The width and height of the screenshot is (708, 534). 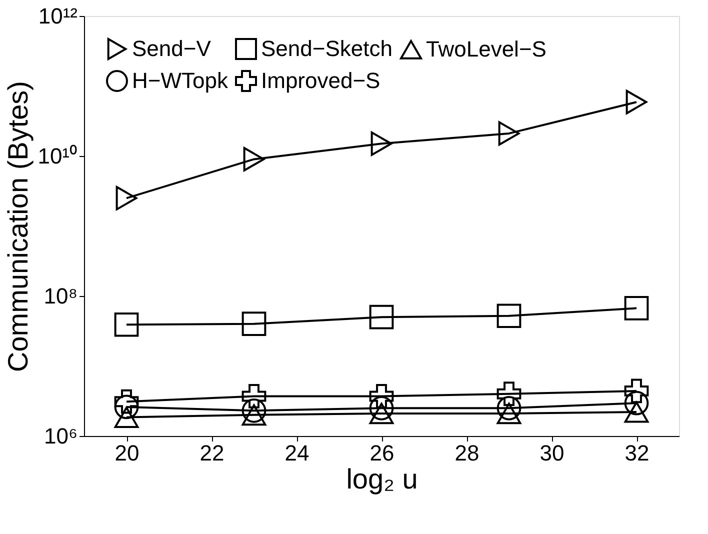 I want to click on x-tick-label: 22, so click(x=212, y=453).